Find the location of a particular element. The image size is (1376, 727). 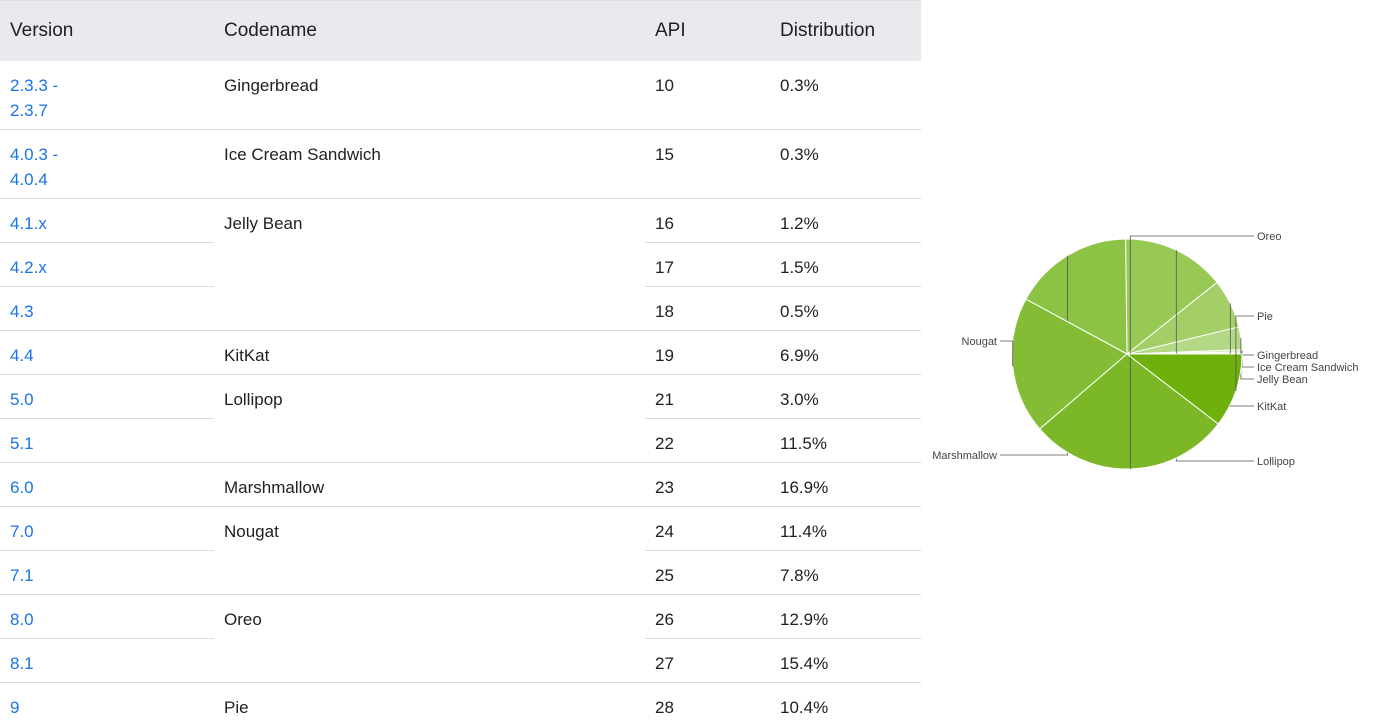

api-cell: 25 is located at coordinates (707, 572).